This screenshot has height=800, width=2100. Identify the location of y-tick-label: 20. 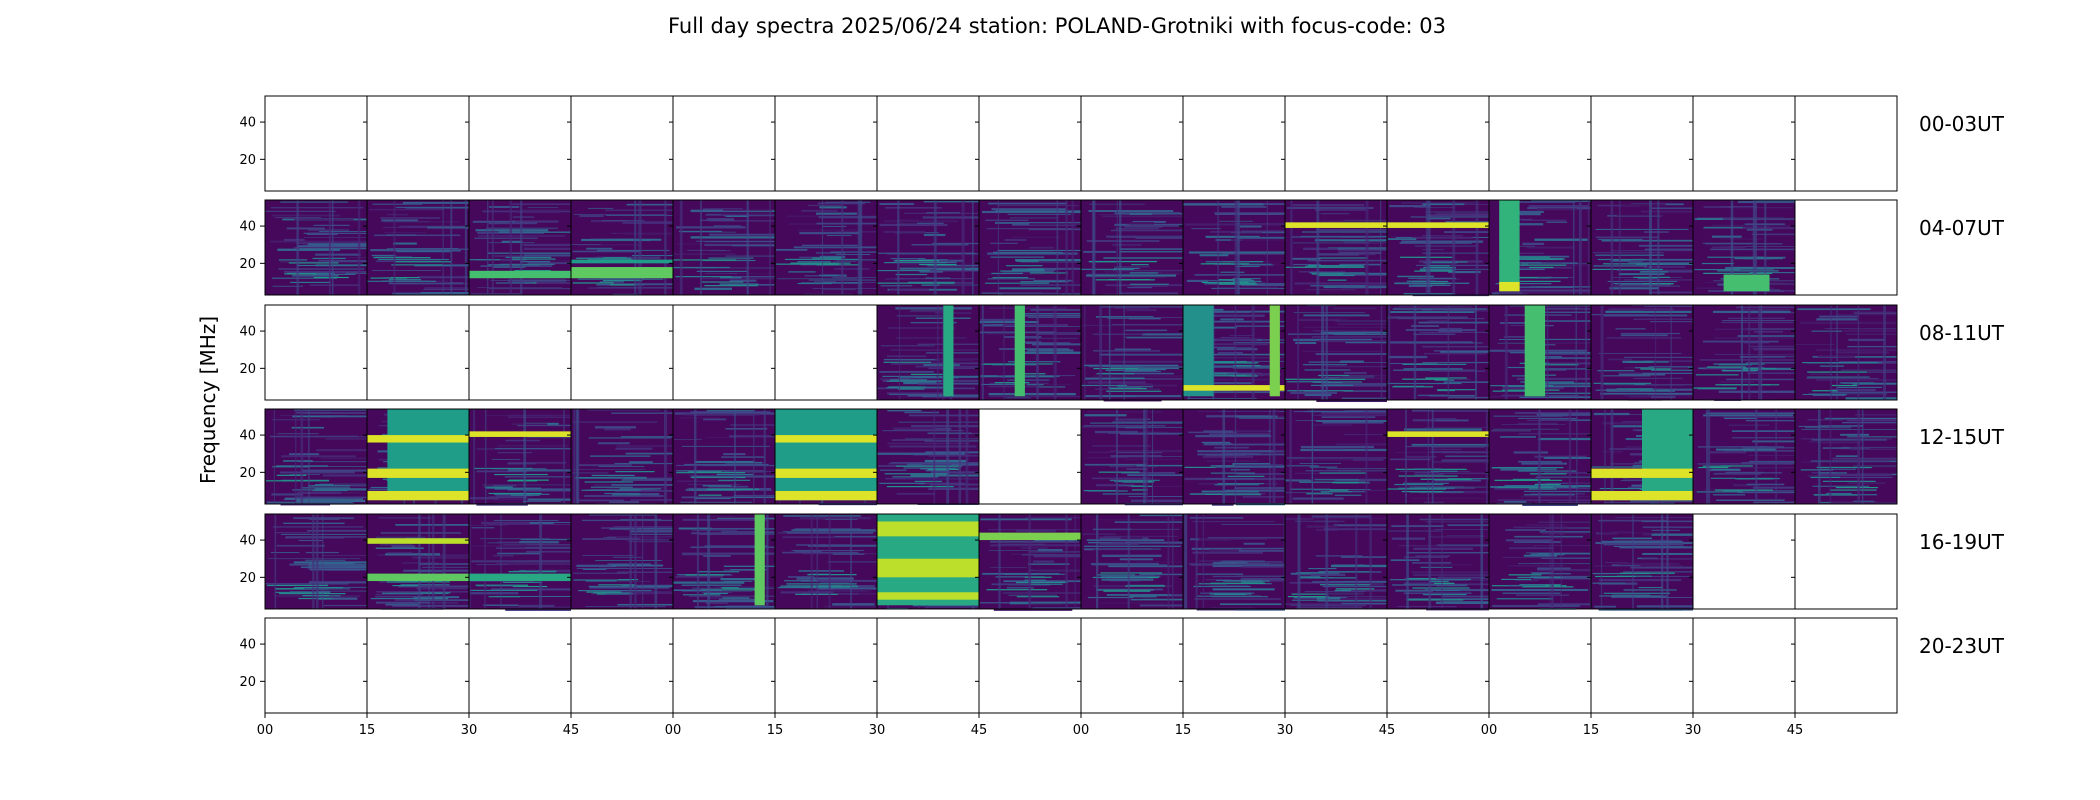
(247, 369).